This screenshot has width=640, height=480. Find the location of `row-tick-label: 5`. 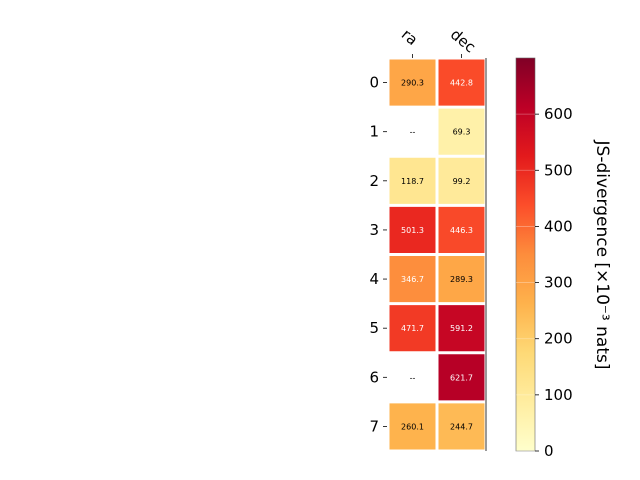

row-tick-label: 5 is located at coordinates (374, 328).